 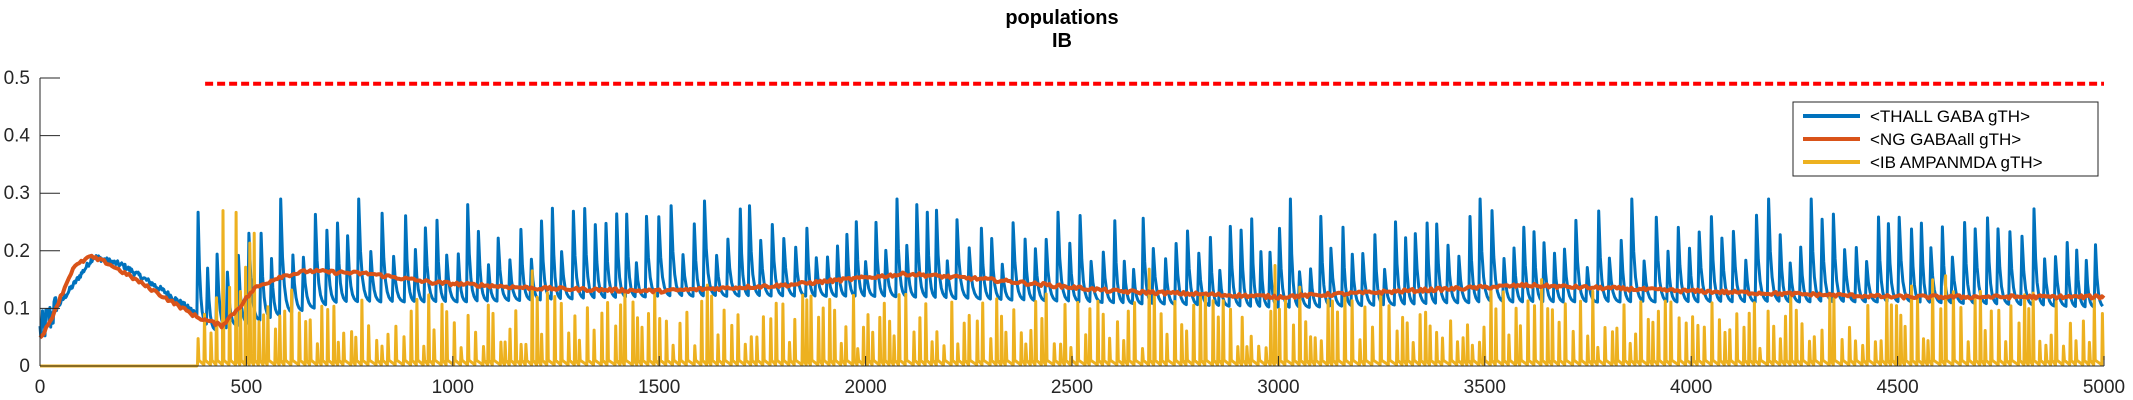 What do you see at coordinates (2104, 387) in the screenshot?
I see `x-tick-label: 5000` at bounding box center [2104, 387].